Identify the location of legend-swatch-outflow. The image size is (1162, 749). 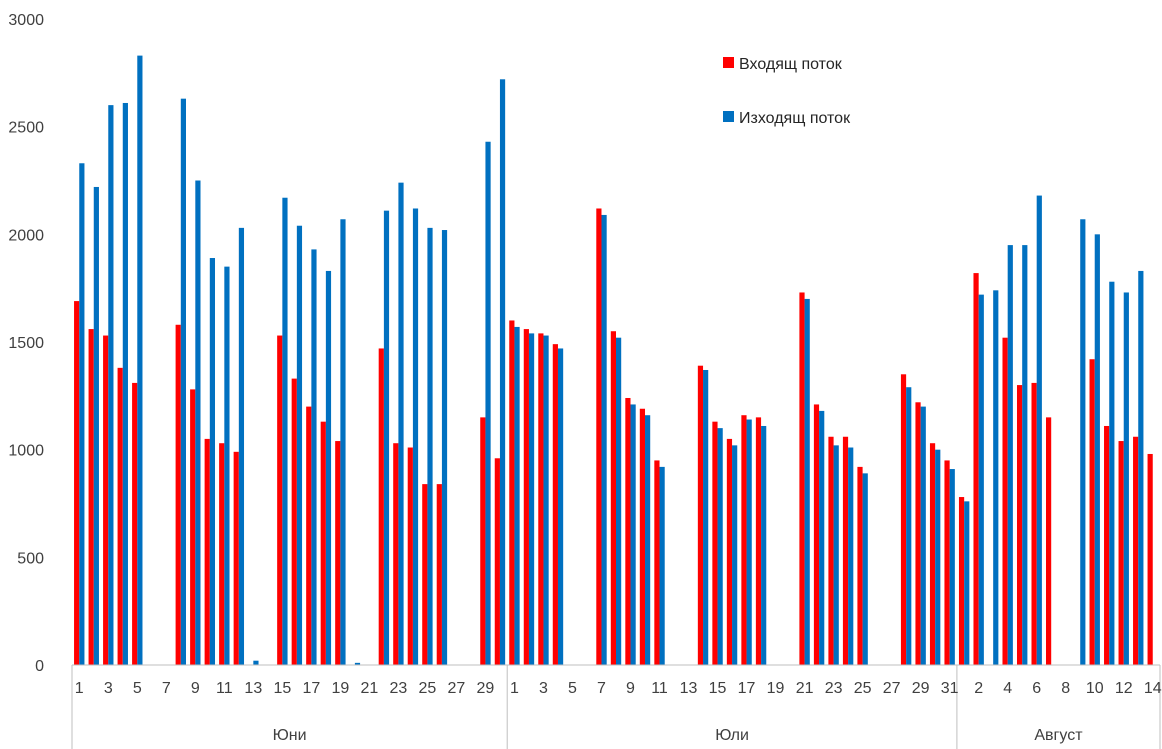
(728, 116).